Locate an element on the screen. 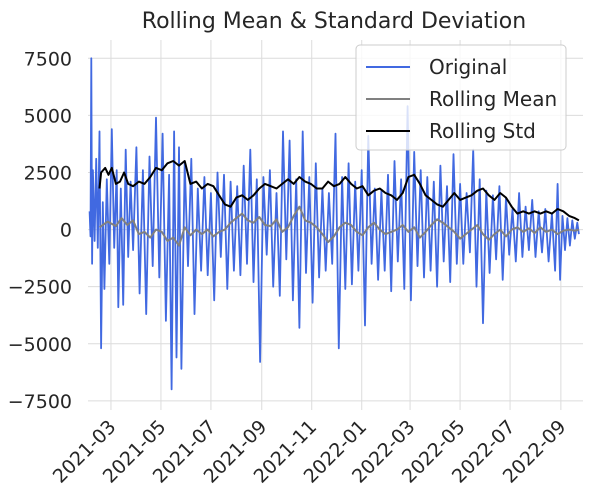 Image resolution: width=593 pixels, height=502 pixels. legend-box is located at coordinates (461, 97).